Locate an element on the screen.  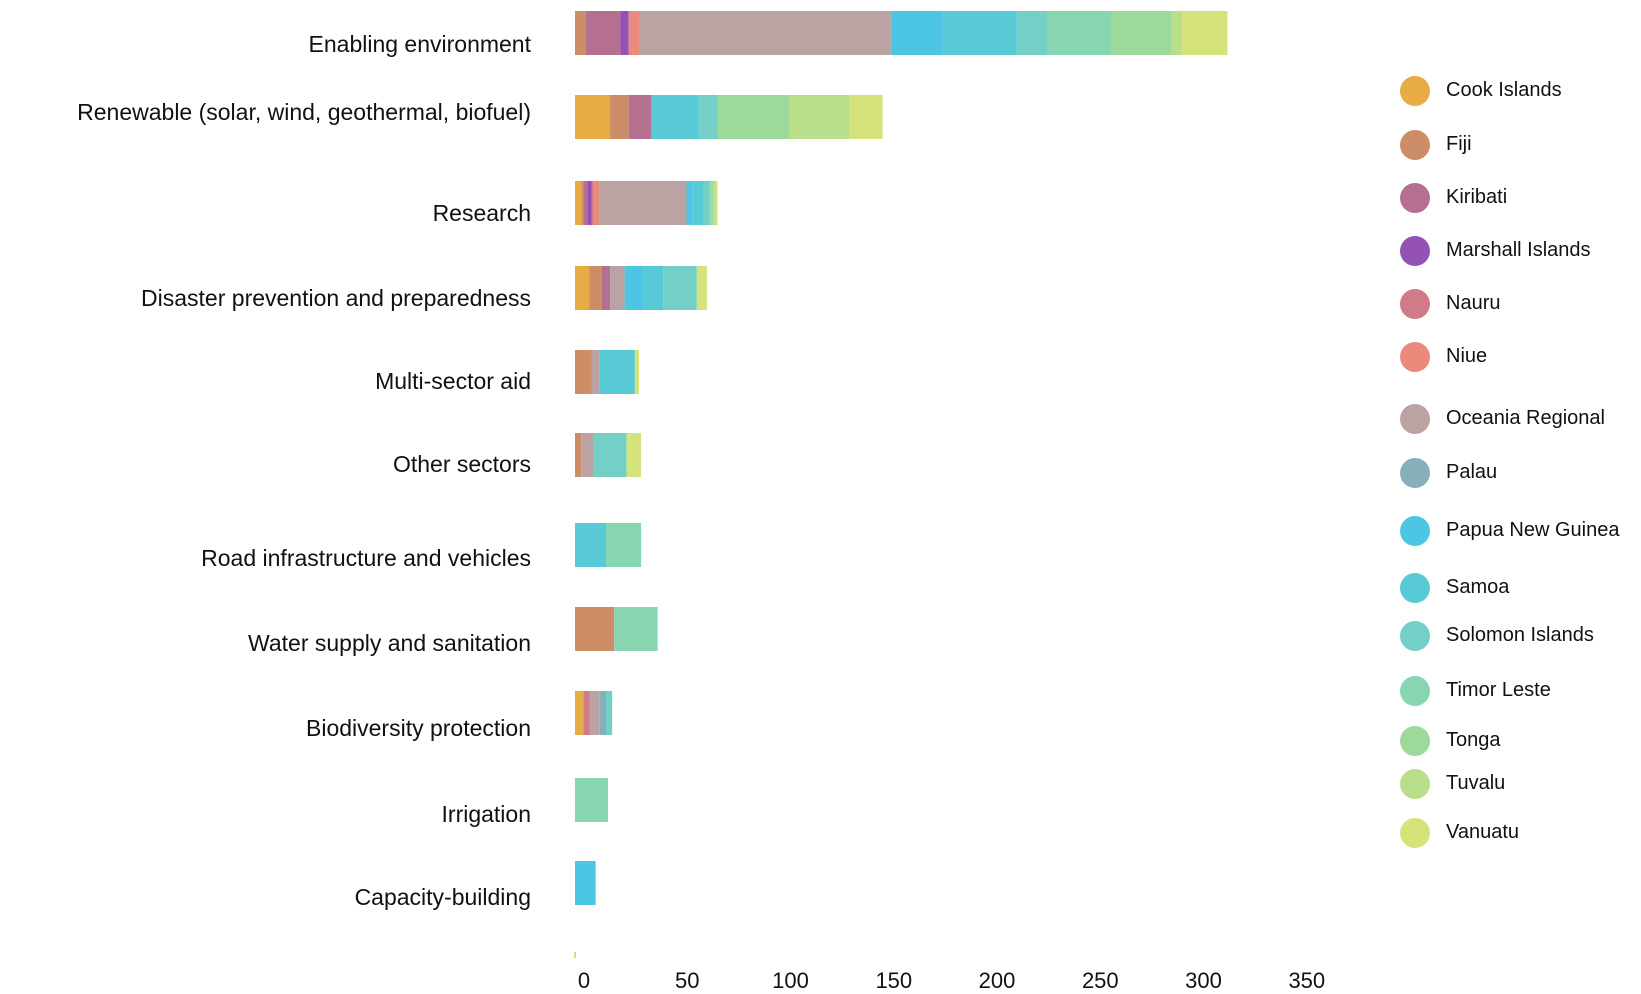
category-label: Other sectors is located at coordinates (461, 464).